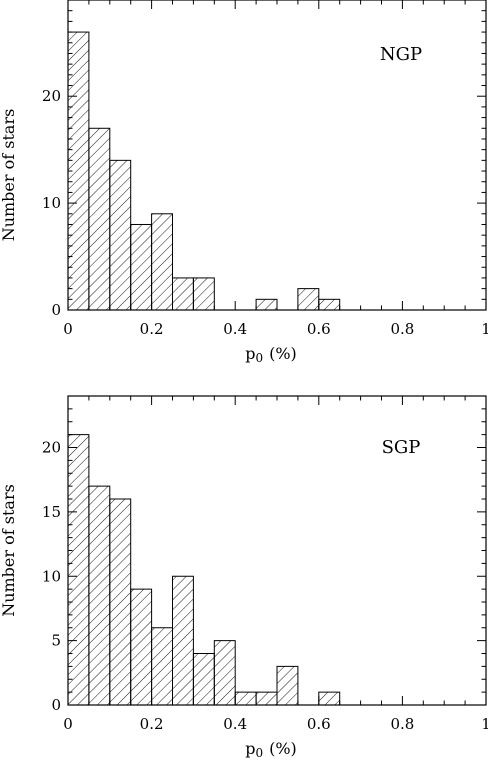  I want to click on sgp-y-tick-label: 0, so click(56, 705).